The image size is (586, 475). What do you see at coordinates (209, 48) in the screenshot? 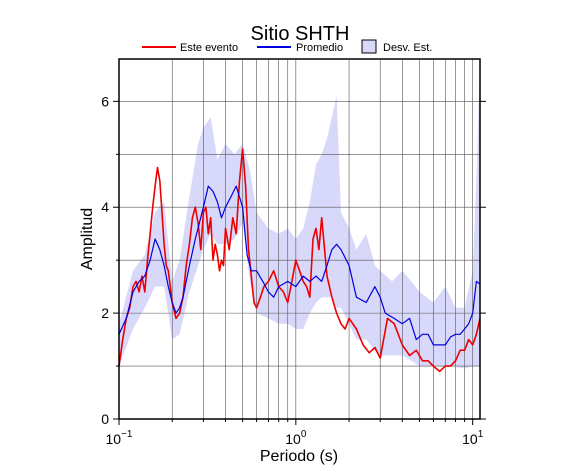
I see `legend-label-0: Este evento` at bounding box center [209, 48].